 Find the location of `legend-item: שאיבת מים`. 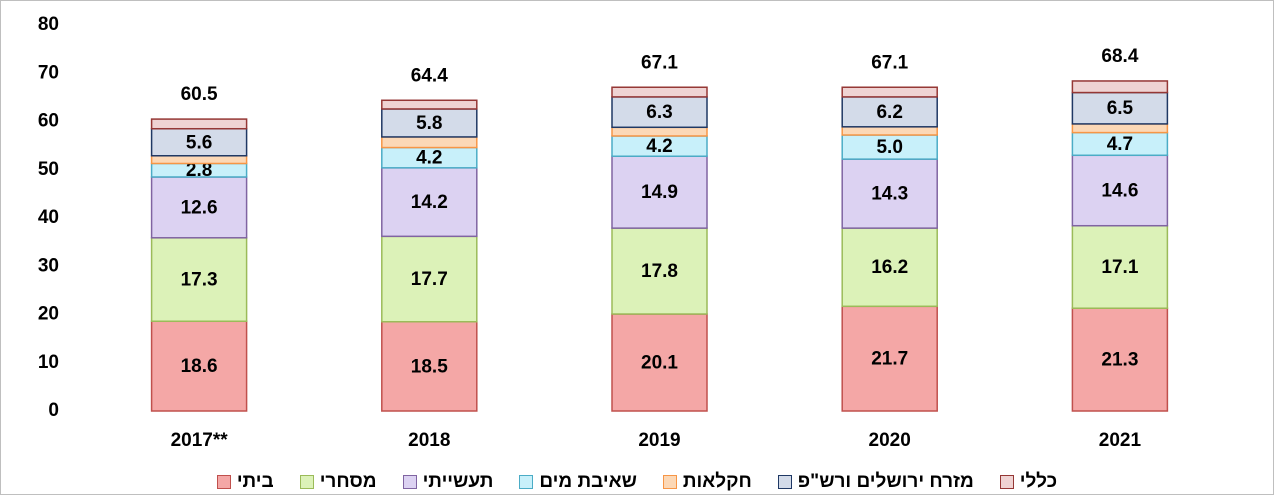

legend-item: שאיבת מים is located at coordinates (578, 482).